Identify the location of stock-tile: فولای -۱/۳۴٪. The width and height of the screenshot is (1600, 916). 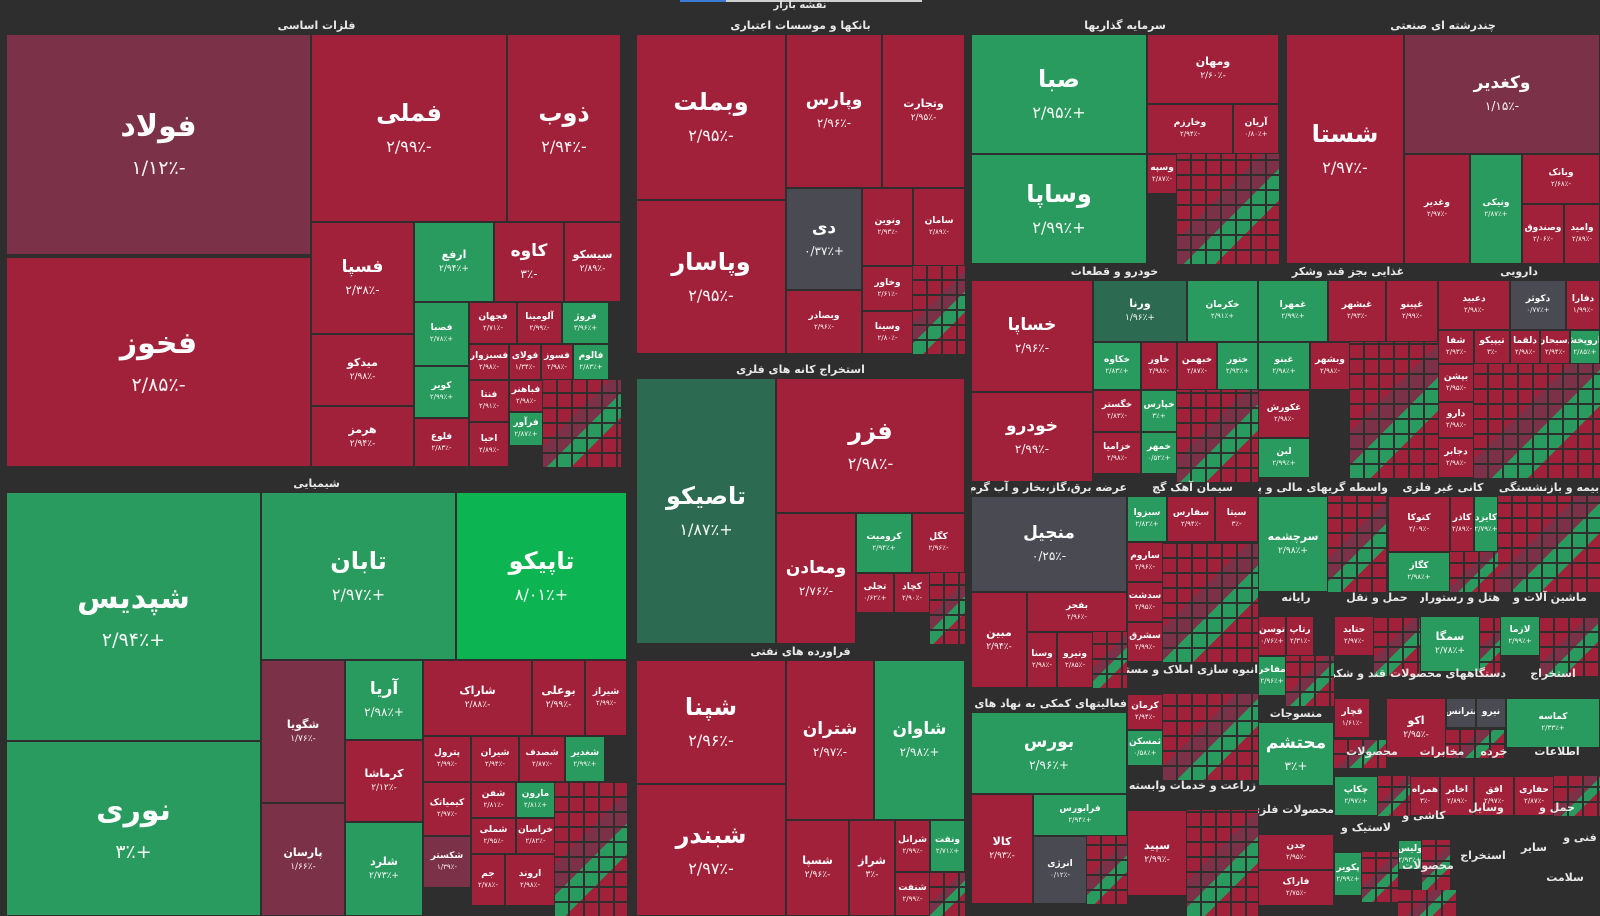
(525, 362).